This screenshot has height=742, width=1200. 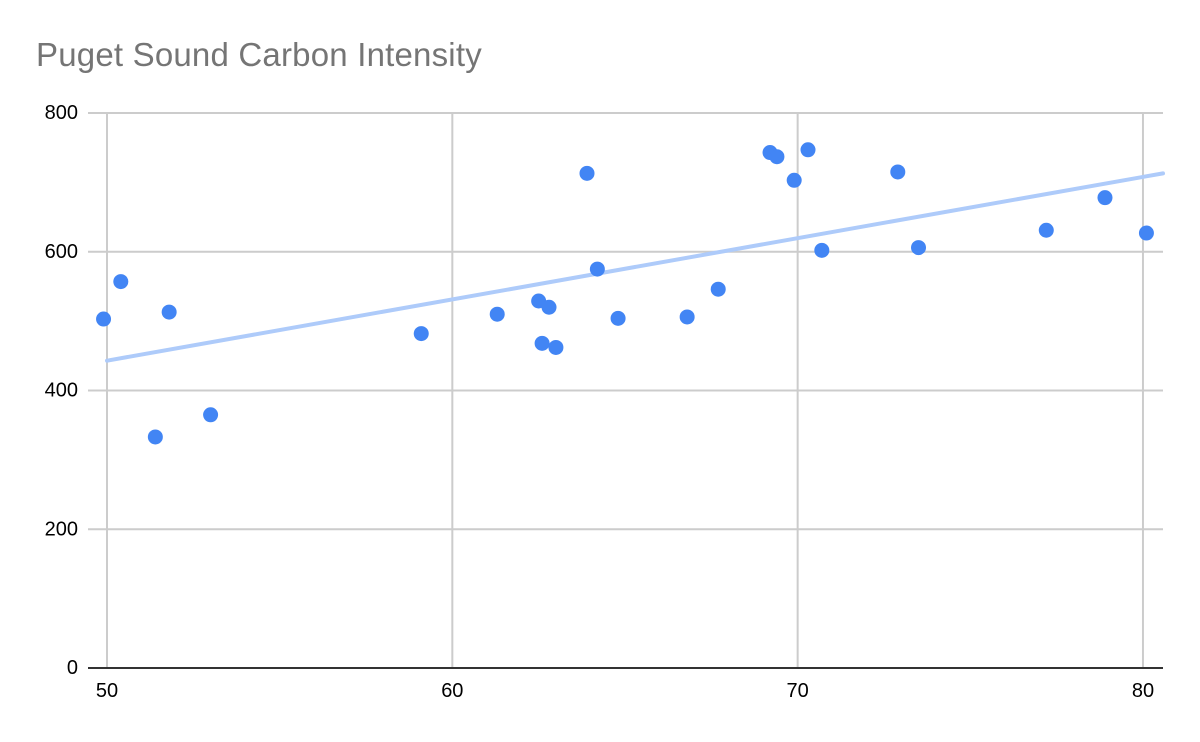 I want to click on y-tick-label-0: 0, so click(x=72, y=668).